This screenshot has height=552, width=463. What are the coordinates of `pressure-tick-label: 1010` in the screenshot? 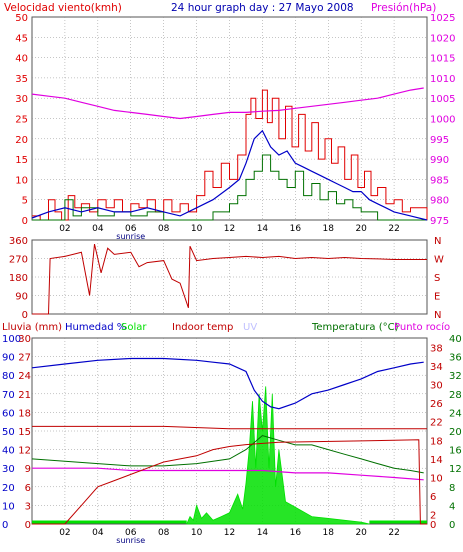 It's located at (442, 79).